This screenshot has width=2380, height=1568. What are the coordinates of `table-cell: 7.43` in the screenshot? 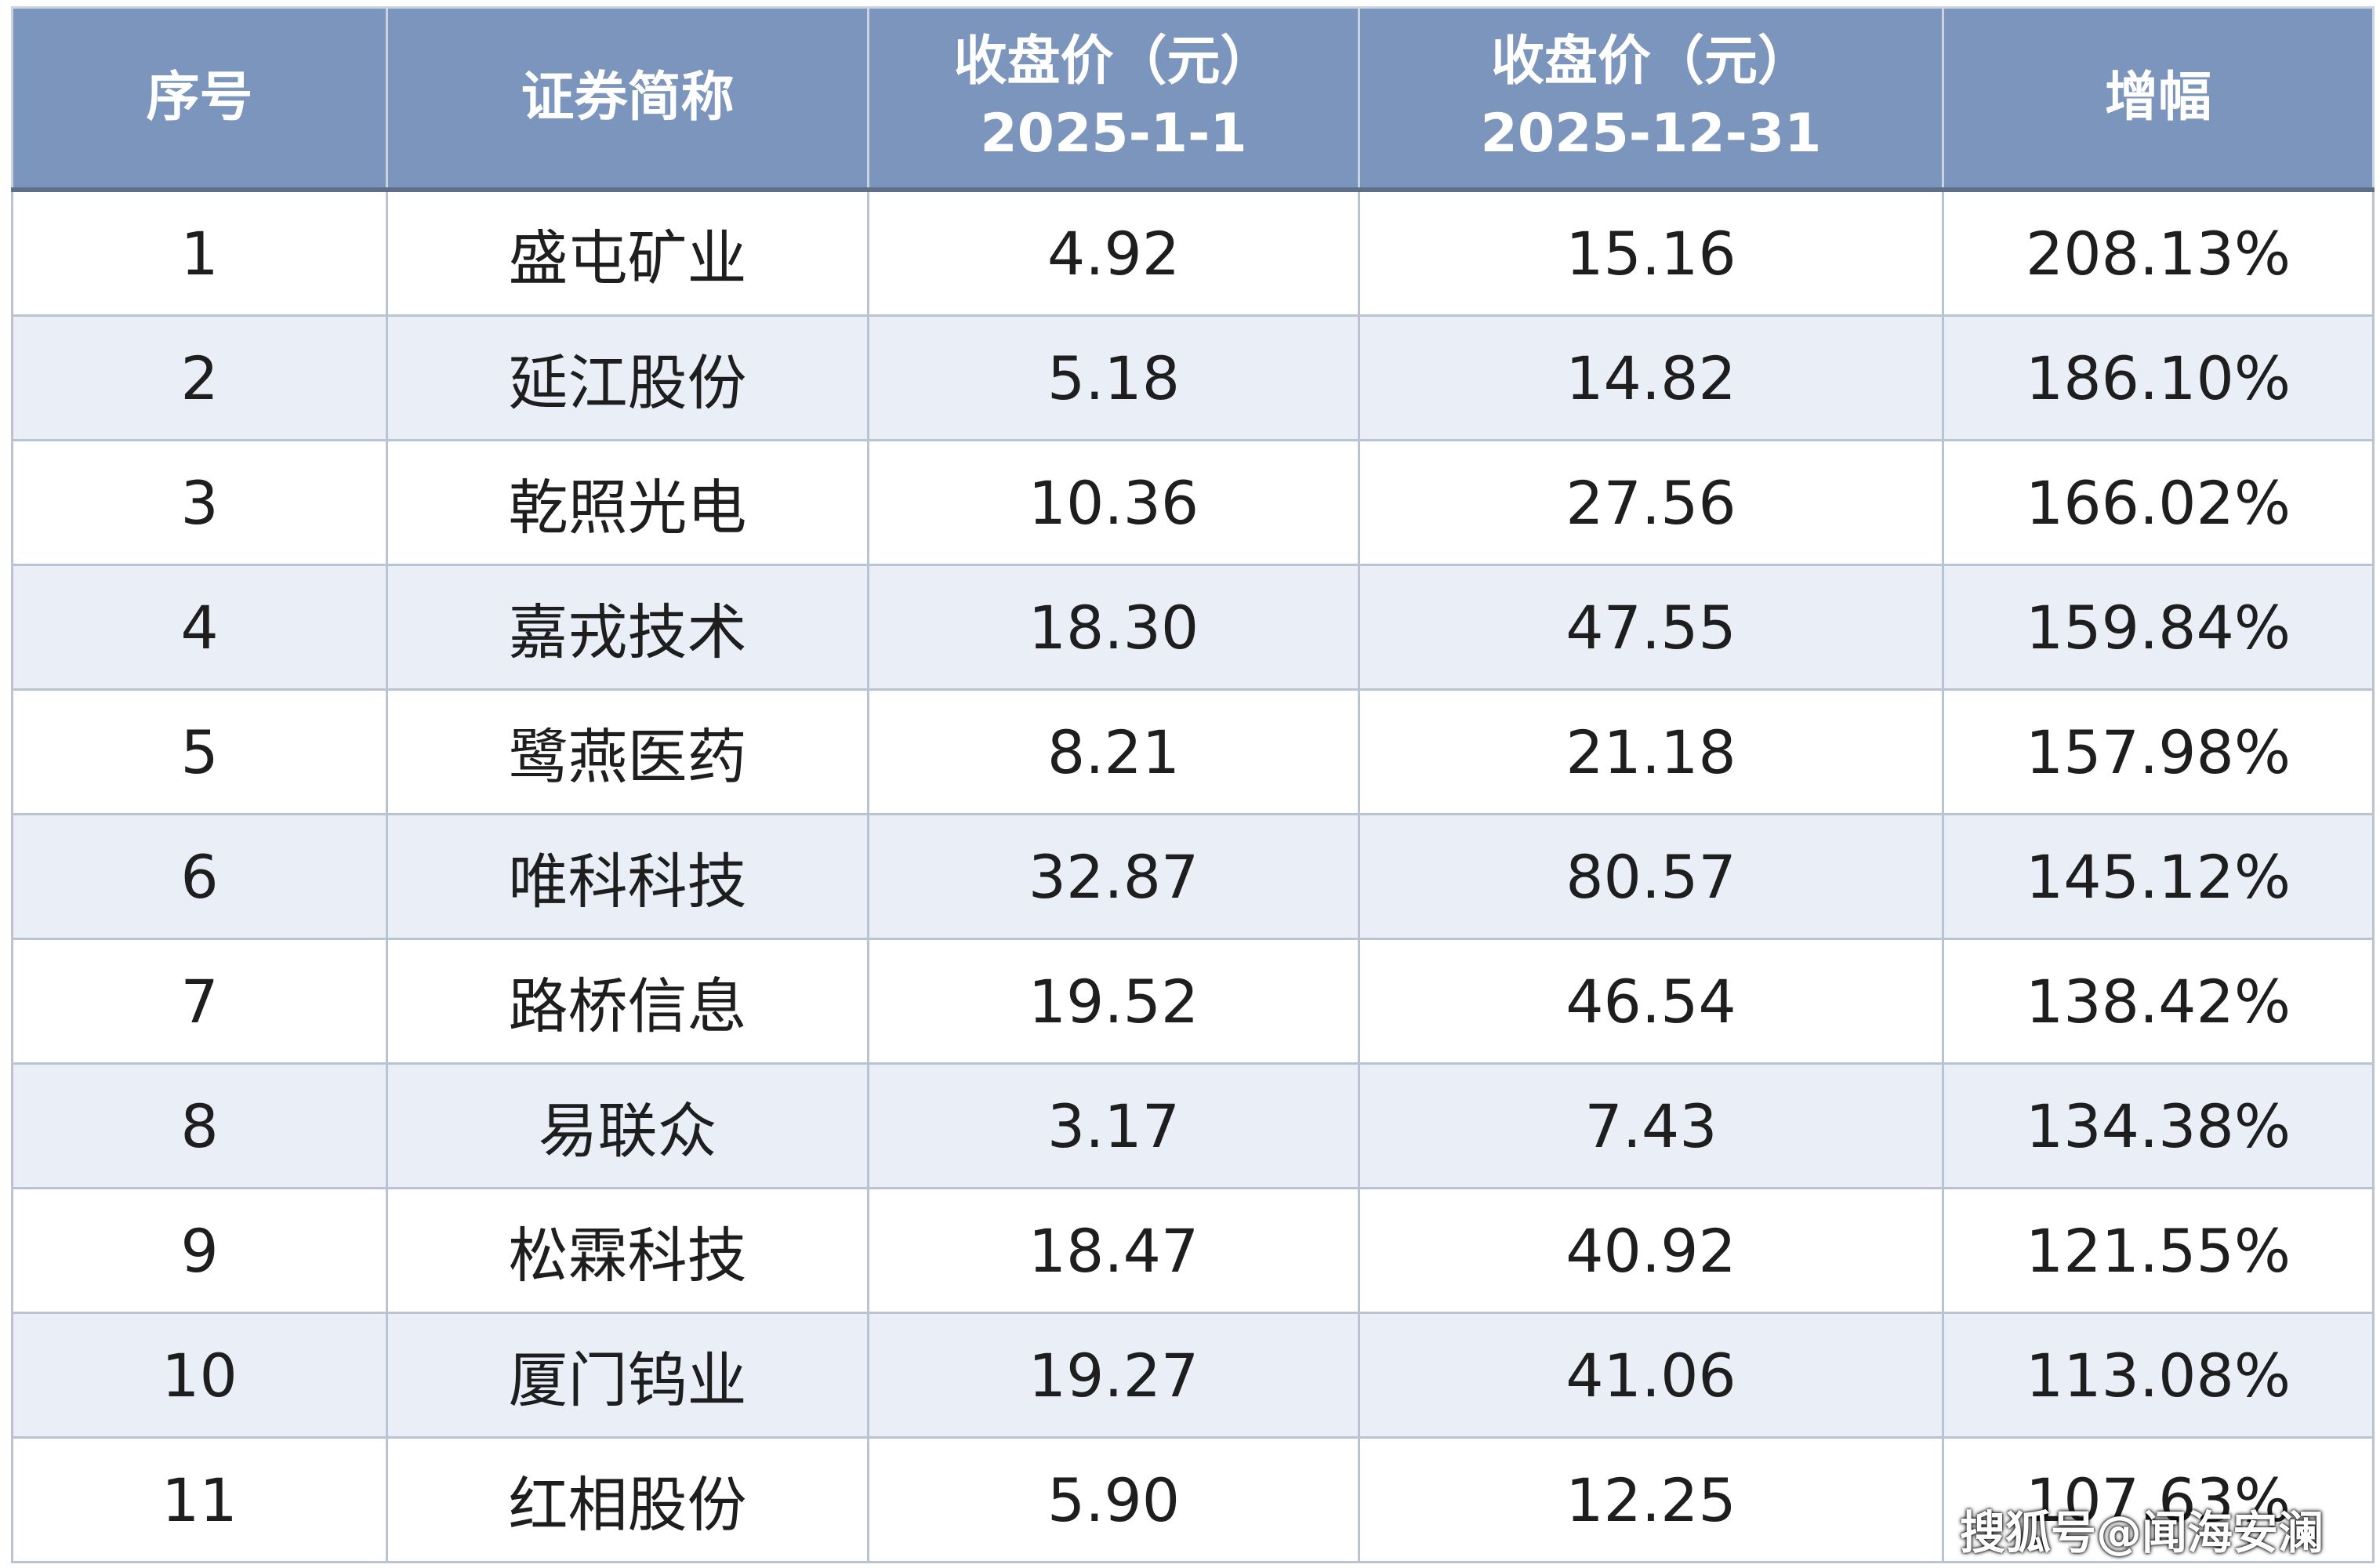 It's located at (1651, 1125).